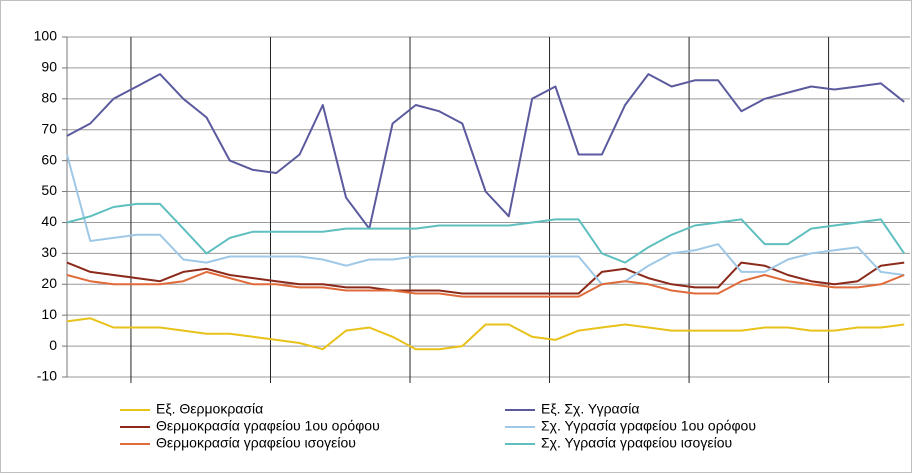 This screenshot has height=474, width=913. Describe the element at coordinates (49, 67) in the screenshot. I see `y-tick-label: 90` at that location.